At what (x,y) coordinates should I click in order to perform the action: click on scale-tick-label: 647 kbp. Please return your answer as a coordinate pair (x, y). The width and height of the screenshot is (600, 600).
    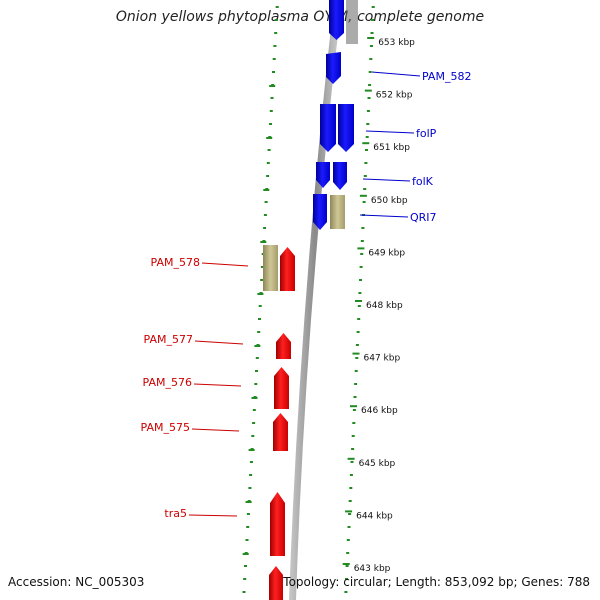
    Looking at the image, I should click on (382, 359).